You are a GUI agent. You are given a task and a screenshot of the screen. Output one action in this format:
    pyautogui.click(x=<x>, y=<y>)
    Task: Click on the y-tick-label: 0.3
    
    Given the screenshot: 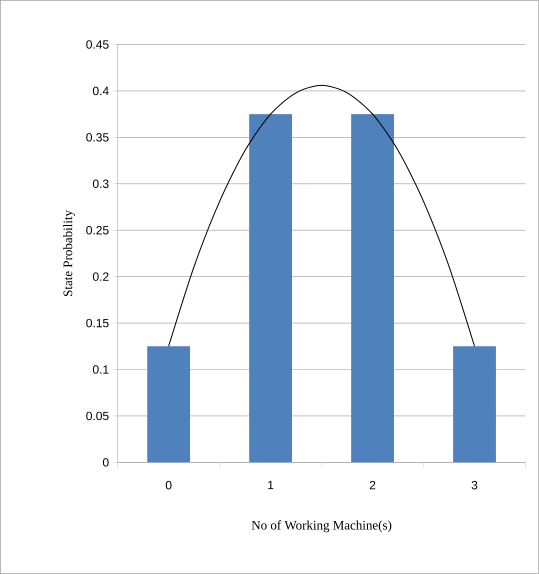 What is the action you would take?
    pyautogui.click(x=100, y=184)
    